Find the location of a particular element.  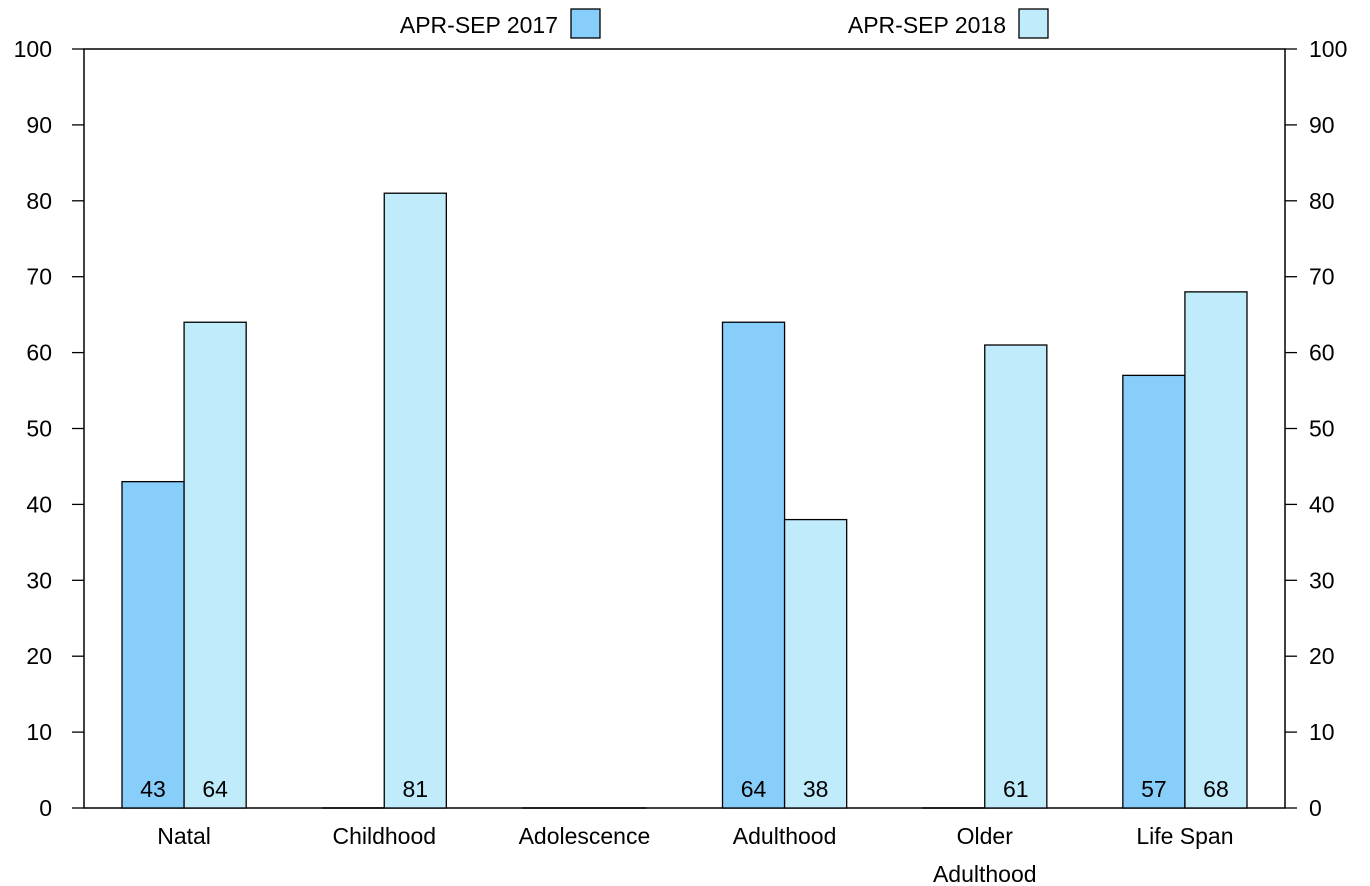

x-tick-label-line: Childhood is located at coordinates (384, 836).